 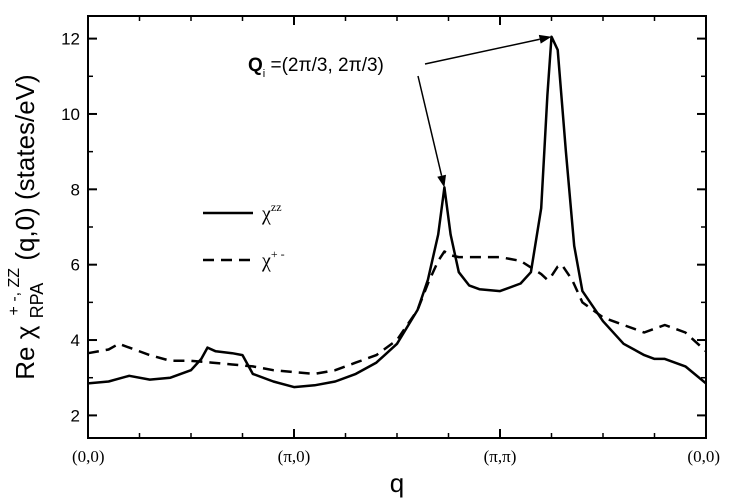 I want to click on y-tick-label: 6, so click(x=75, y=265).